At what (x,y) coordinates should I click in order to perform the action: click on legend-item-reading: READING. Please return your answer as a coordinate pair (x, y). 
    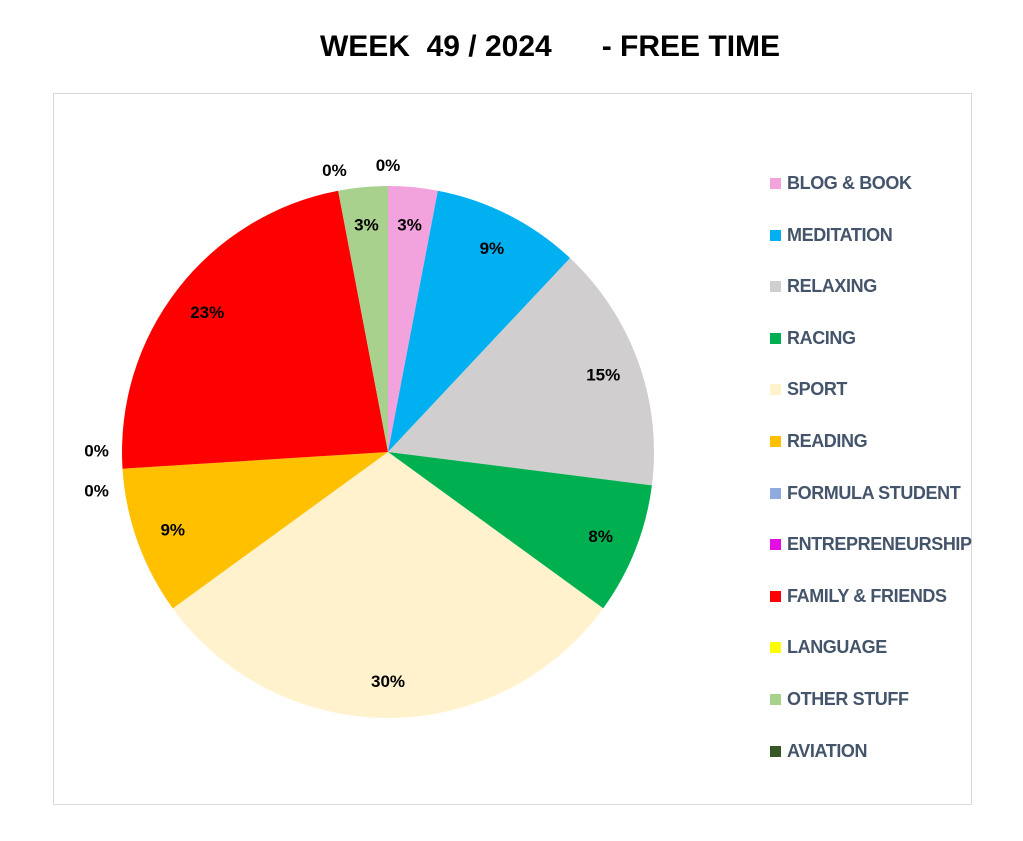
    Looking at the image, I should click on (875, 441).